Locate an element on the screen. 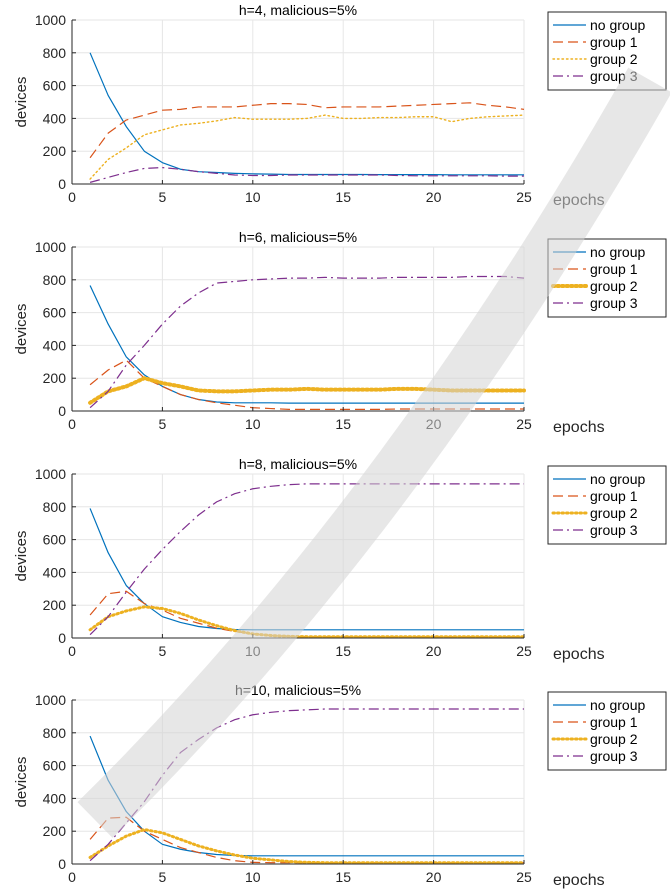  chart-title: h=4, malicious=5% is located at coordinates (298, 10).